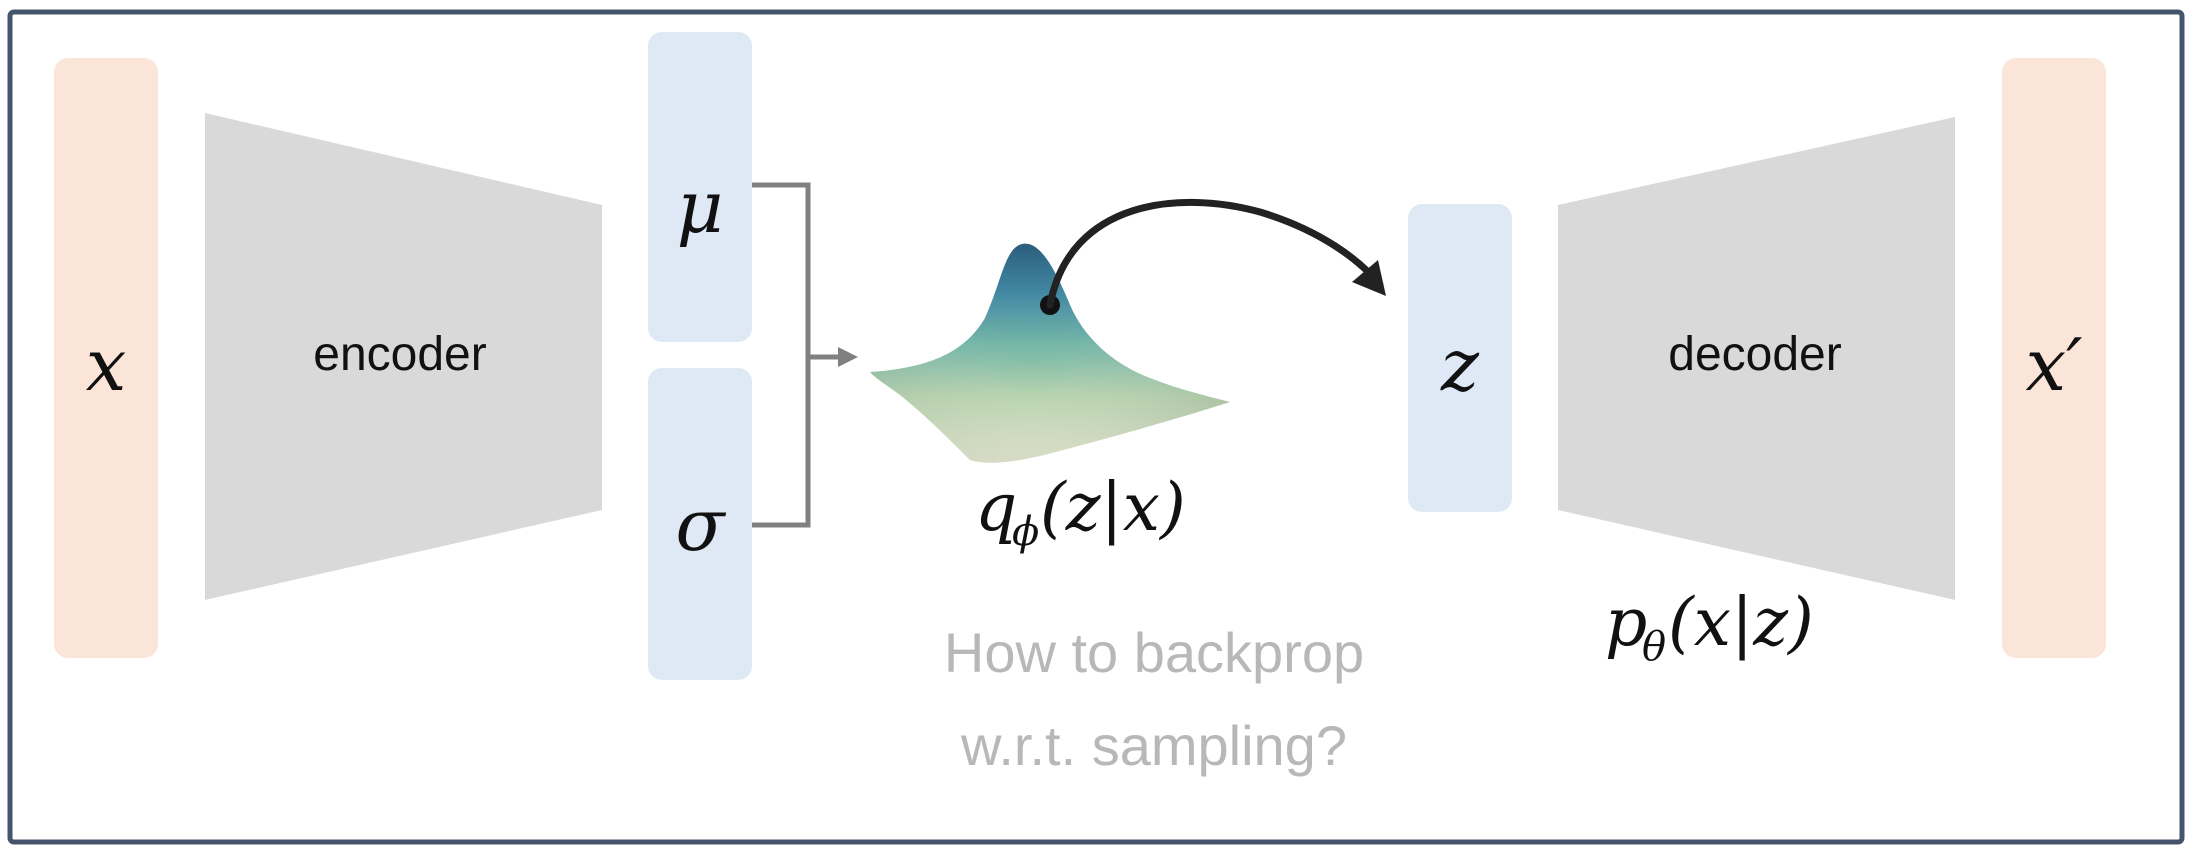  I want to click on output-block, so click(2054, 358).